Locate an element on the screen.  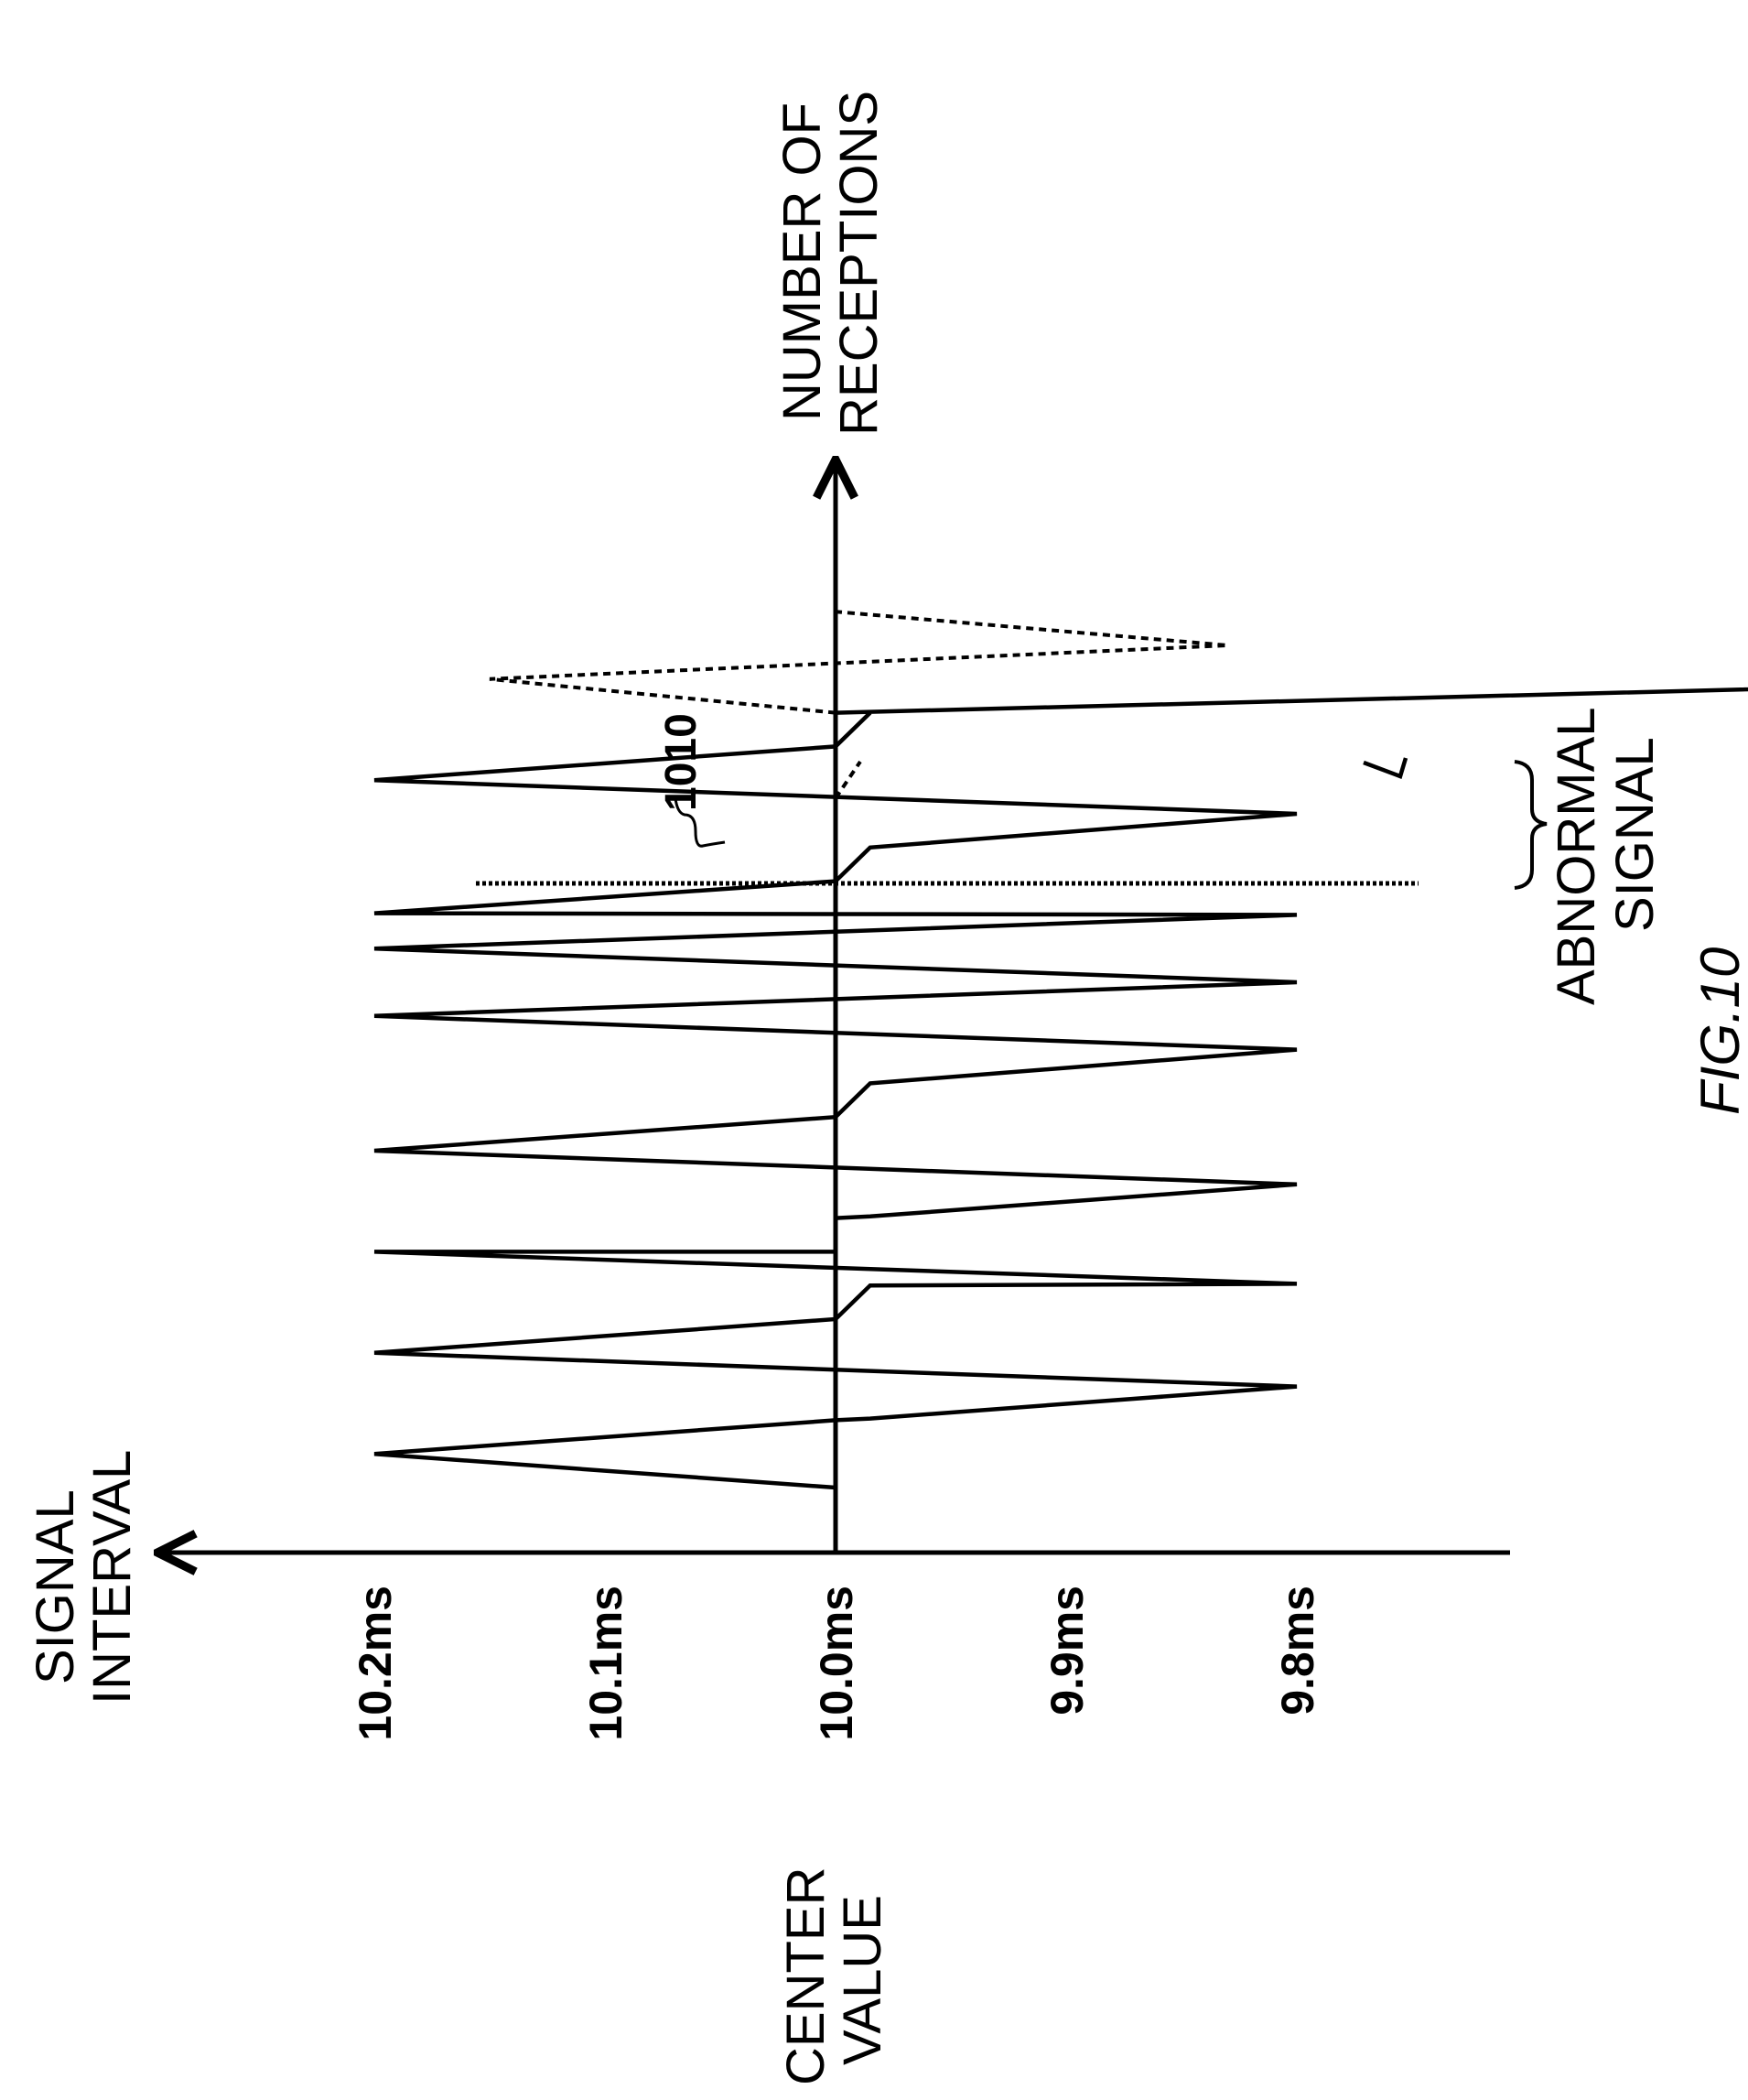
y-tick-label: 9.9ms is located at coordinates (1067, 1651).